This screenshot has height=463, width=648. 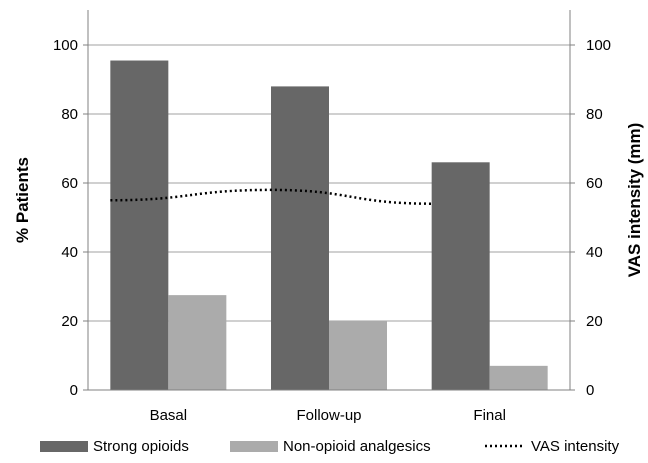 I want to click on line-vas-intensity, so click(x=271, y=196).